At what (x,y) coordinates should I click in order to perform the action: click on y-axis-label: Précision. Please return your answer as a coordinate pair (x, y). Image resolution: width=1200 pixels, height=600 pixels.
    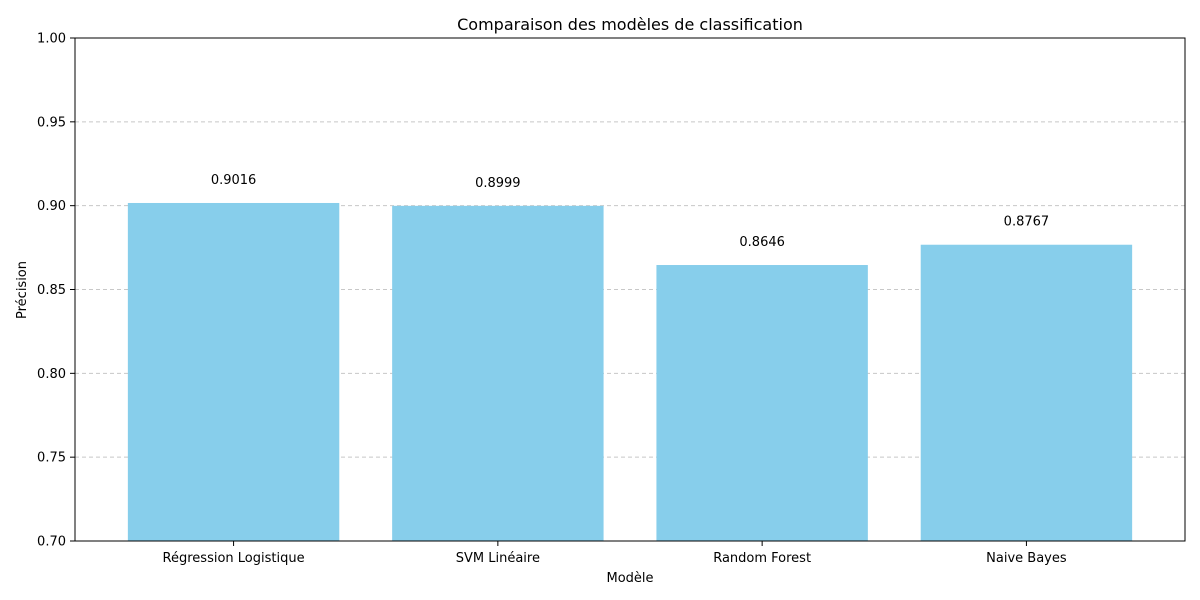
    Looking at the image, I should click on (22, 290).